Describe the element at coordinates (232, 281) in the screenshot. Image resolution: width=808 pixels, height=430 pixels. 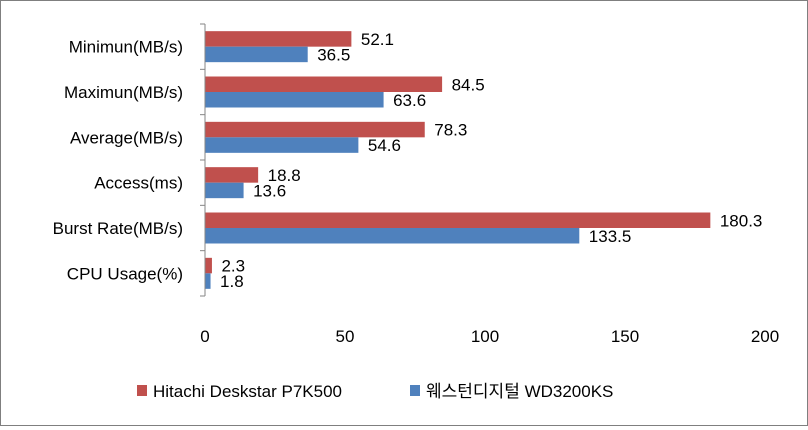
I see `data-label-series-2: 1.8` at that location.